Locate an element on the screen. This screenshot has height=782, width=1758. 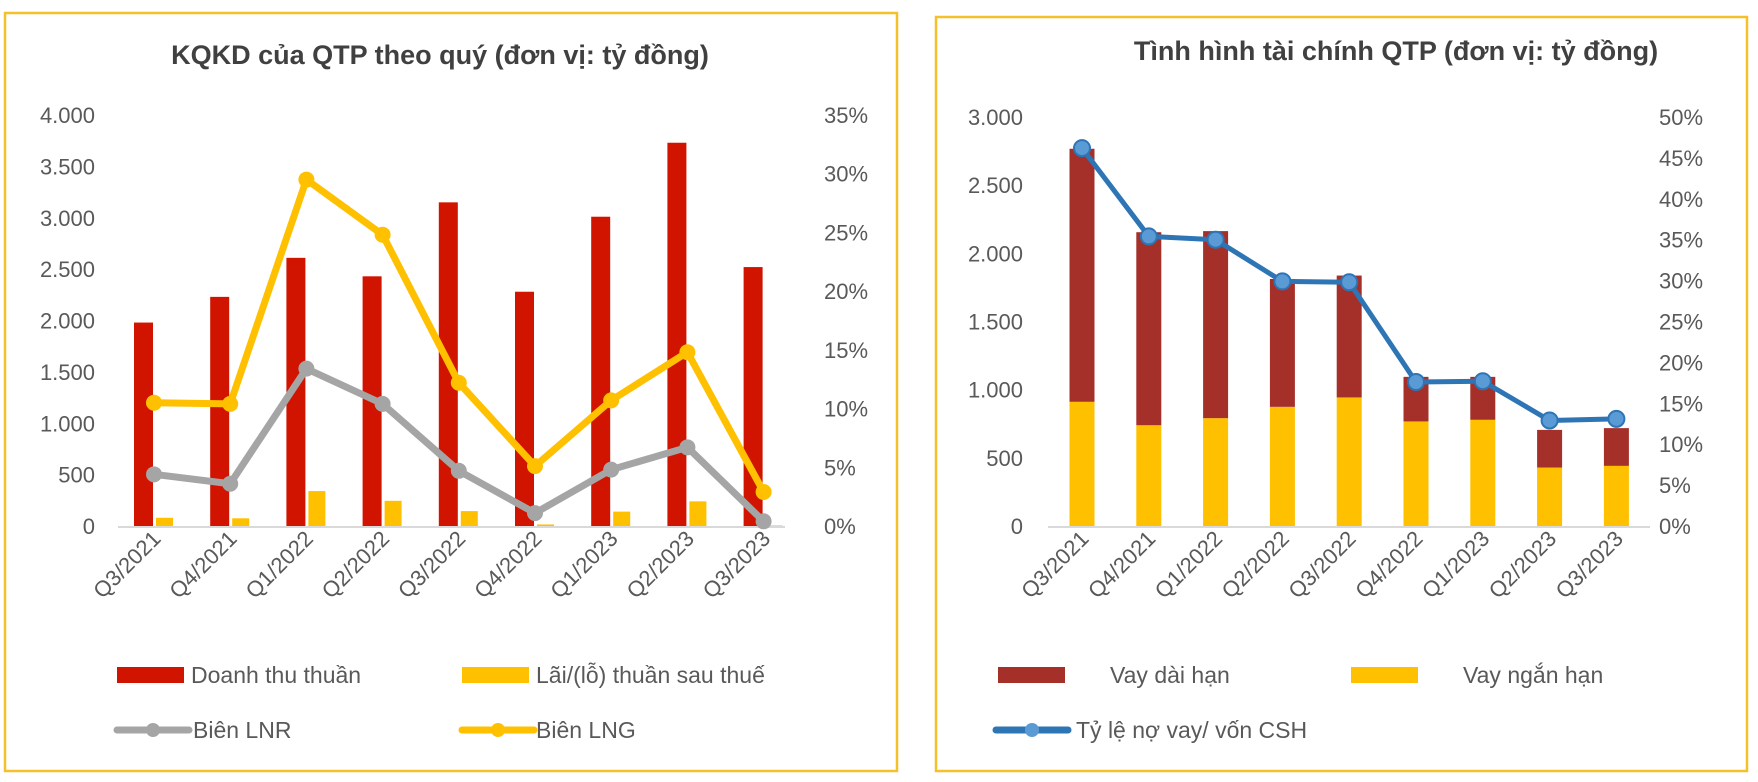
left-axis-tick-label: 4.000 is located at coordinates (67, 115).